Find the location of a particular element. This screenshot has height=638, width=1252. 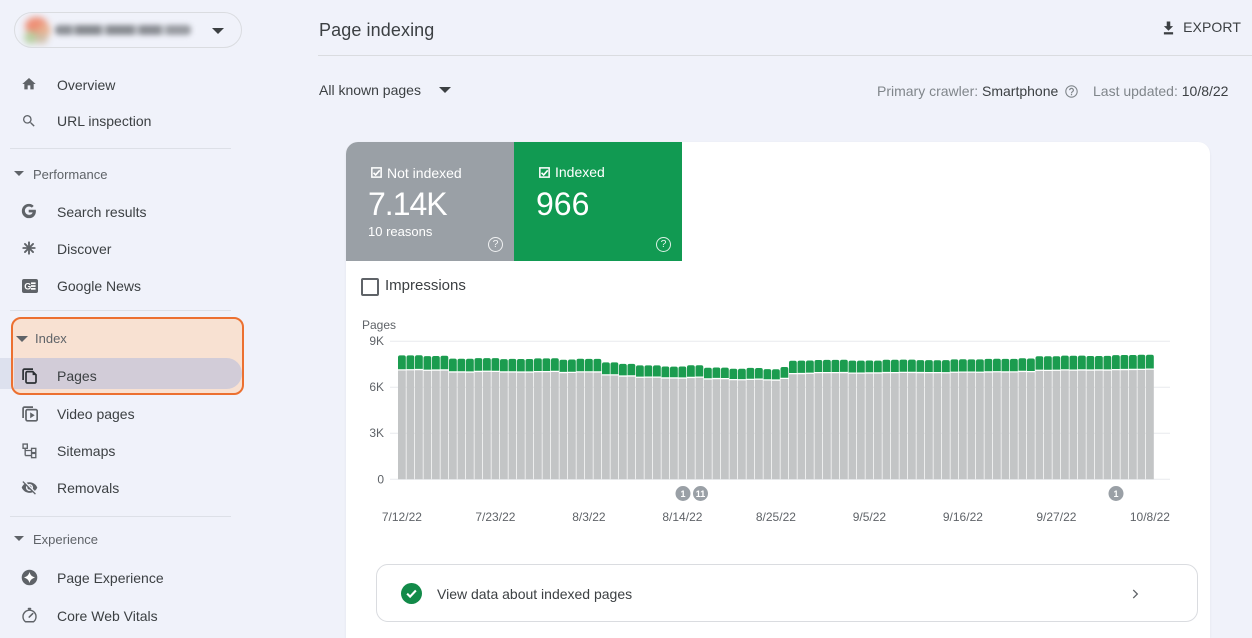

svg-text: 9/5/22 is located at coordinates (870, 517).